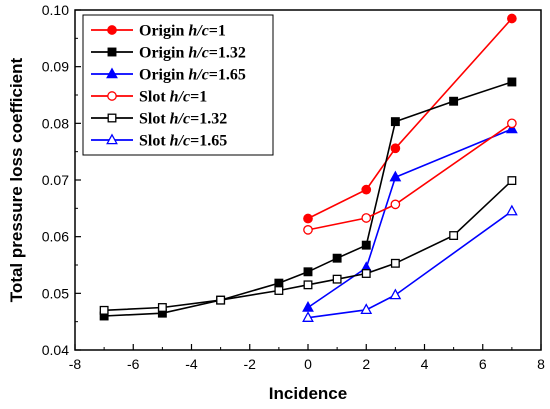 This screenshot has height=409, width=550. I want to click on y-tick-label: 0.05, so click(55, 293).